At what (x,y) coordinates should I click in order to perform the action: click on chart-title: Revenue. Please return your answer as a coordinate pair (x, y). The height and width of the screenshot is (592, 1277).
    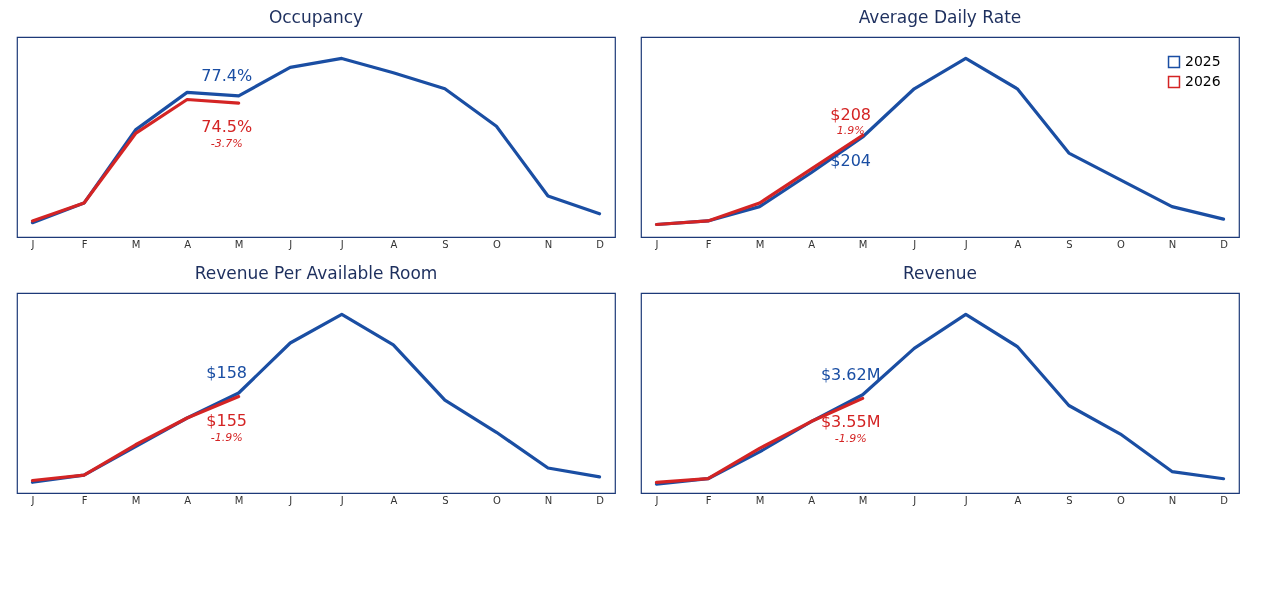
    Looking at the image, I should click on (940, 273).